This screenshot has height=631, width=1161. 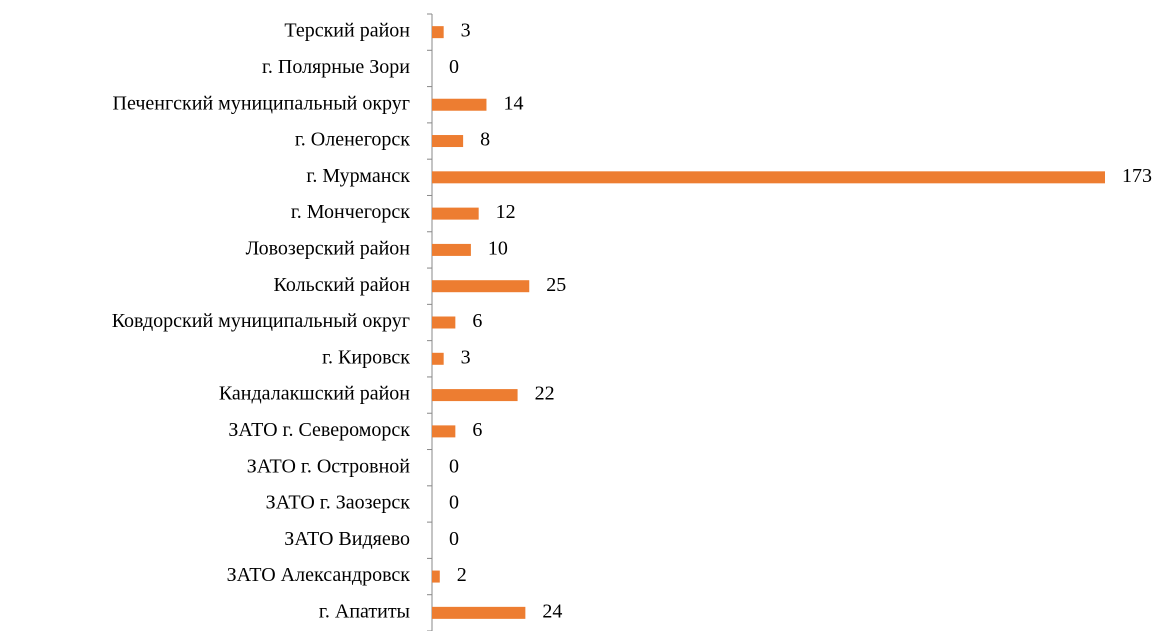 What do you see at coordinates (366, 357) in the screenshot?
I see `category-label: г. Кировск` at bounding box center [366, 357].